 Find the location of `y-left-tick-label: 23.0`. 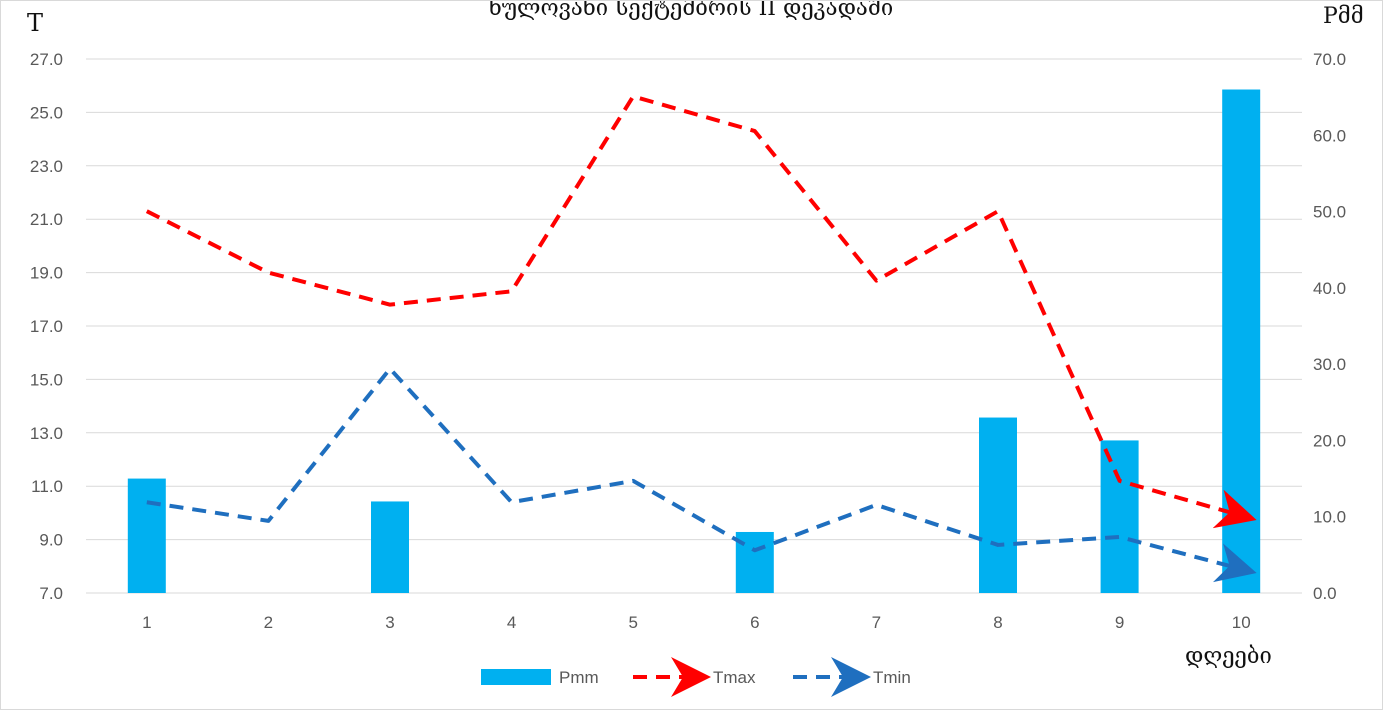

y-left-tick-label: 23.0 is located at coordinates (46, 166).